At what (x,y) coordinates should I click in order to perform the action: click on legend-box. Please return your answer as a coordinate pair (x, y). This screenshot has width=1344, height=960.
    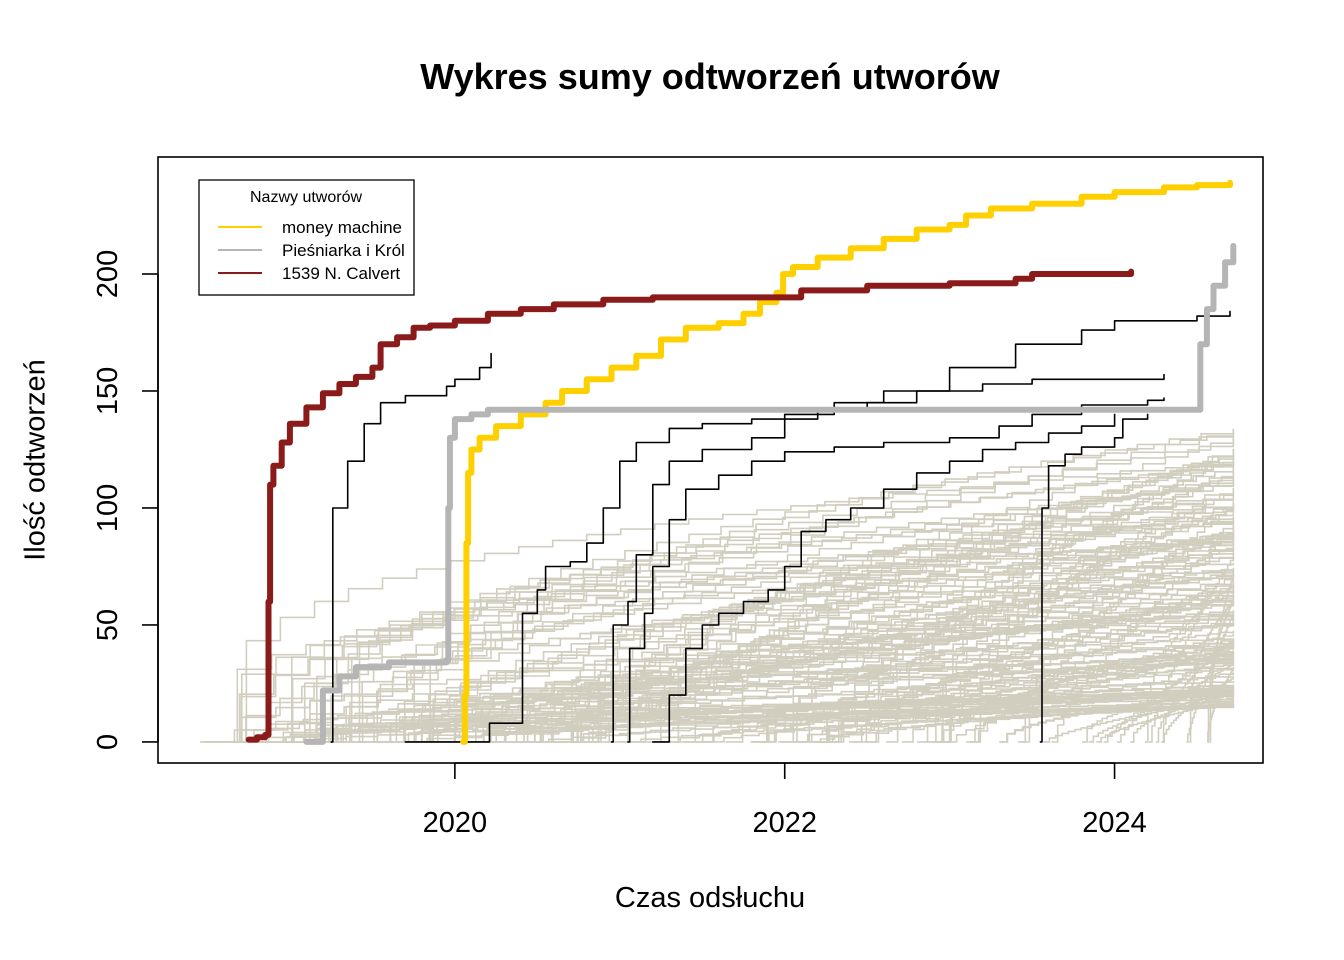
    Looking at the image, I should click on (306, 237).